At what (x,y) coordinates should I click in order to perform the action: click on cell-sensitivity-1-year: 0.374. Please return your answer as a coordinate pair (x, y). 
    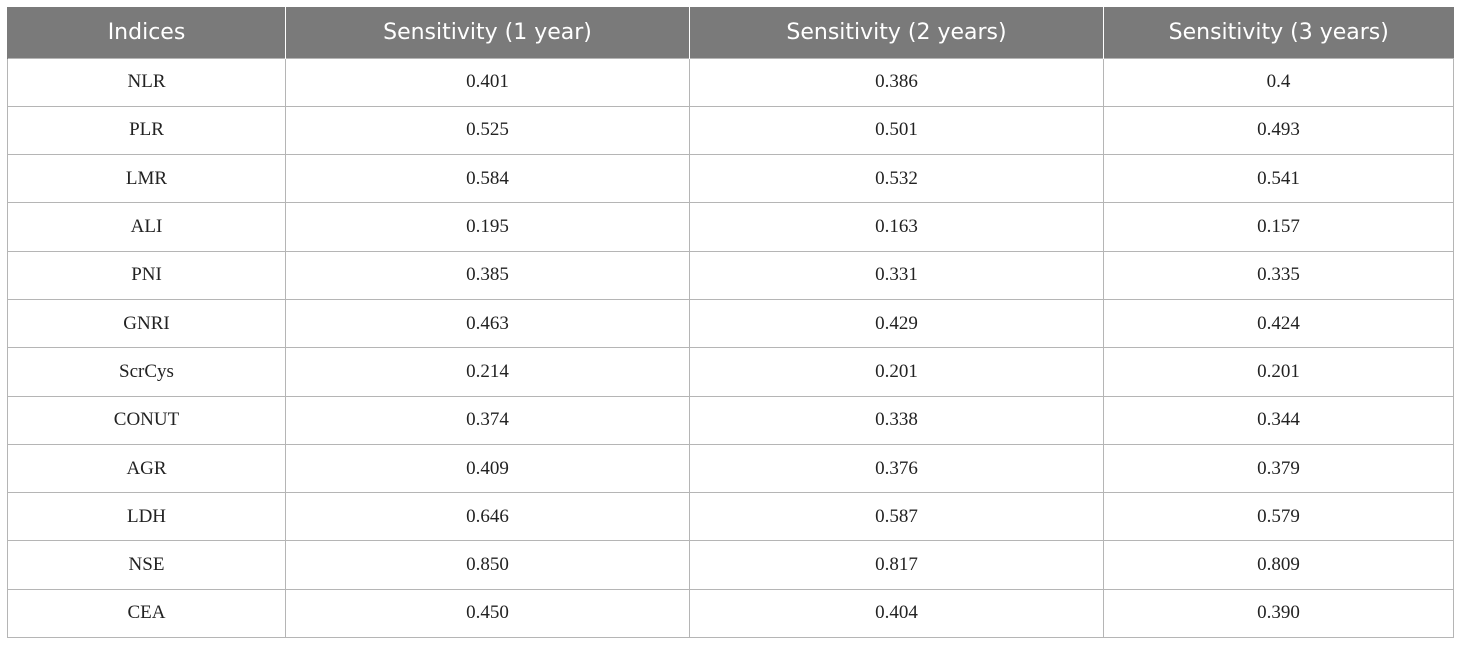
    Looking at the image, I should click on (487, 420).